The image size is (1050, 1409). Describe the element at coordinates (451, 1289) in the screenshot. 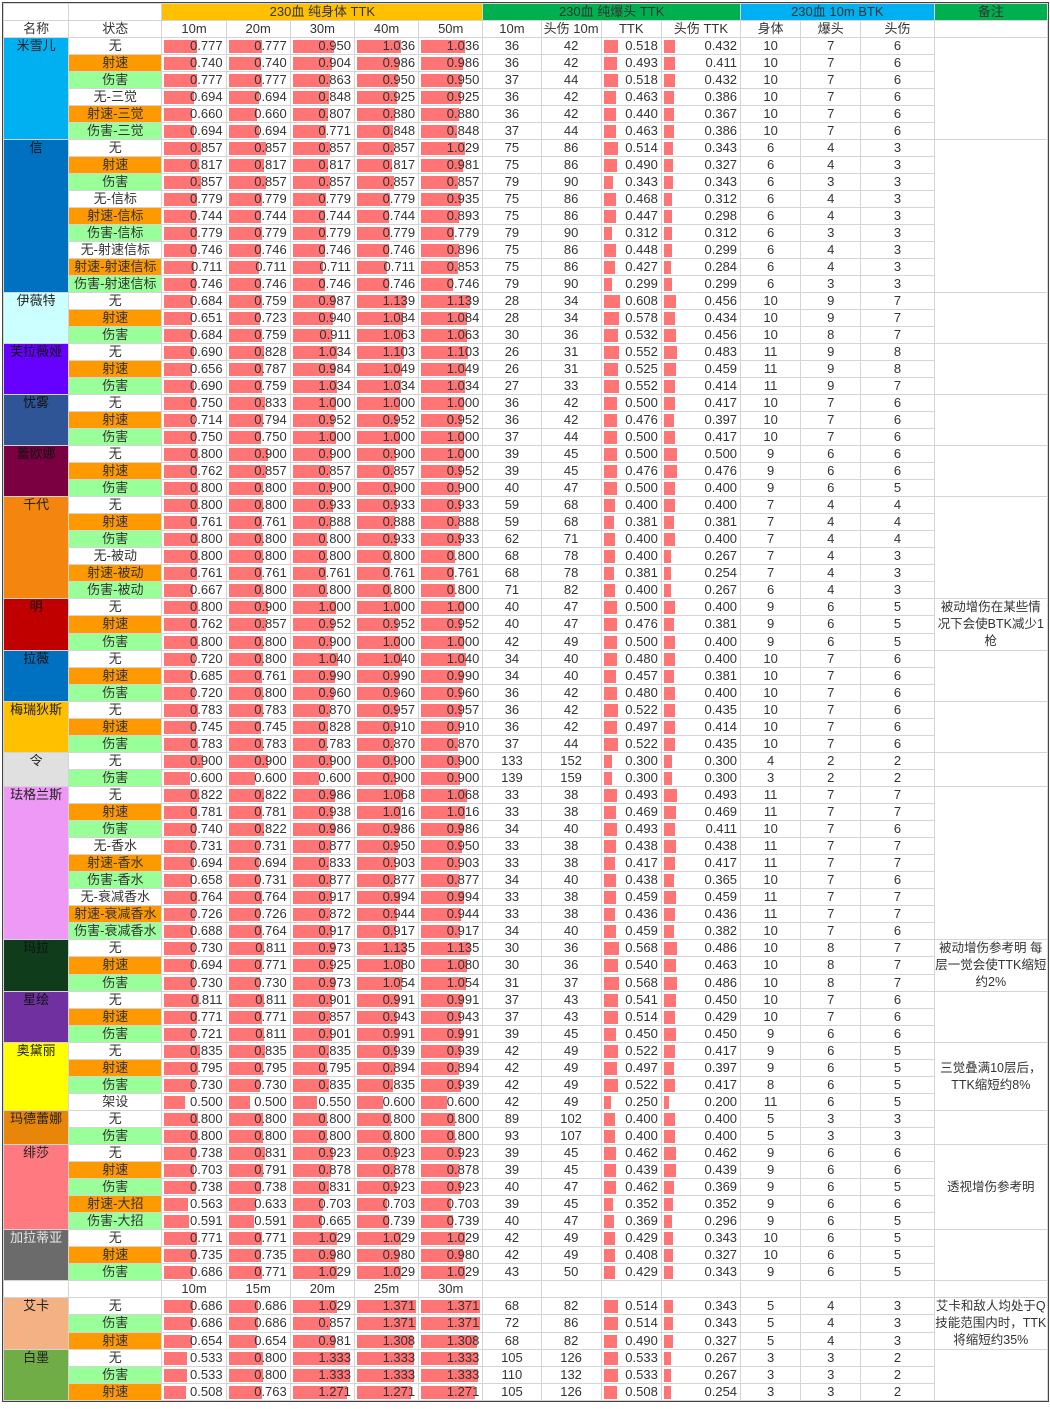

I see `alt-distance-header: 30m` at that location.